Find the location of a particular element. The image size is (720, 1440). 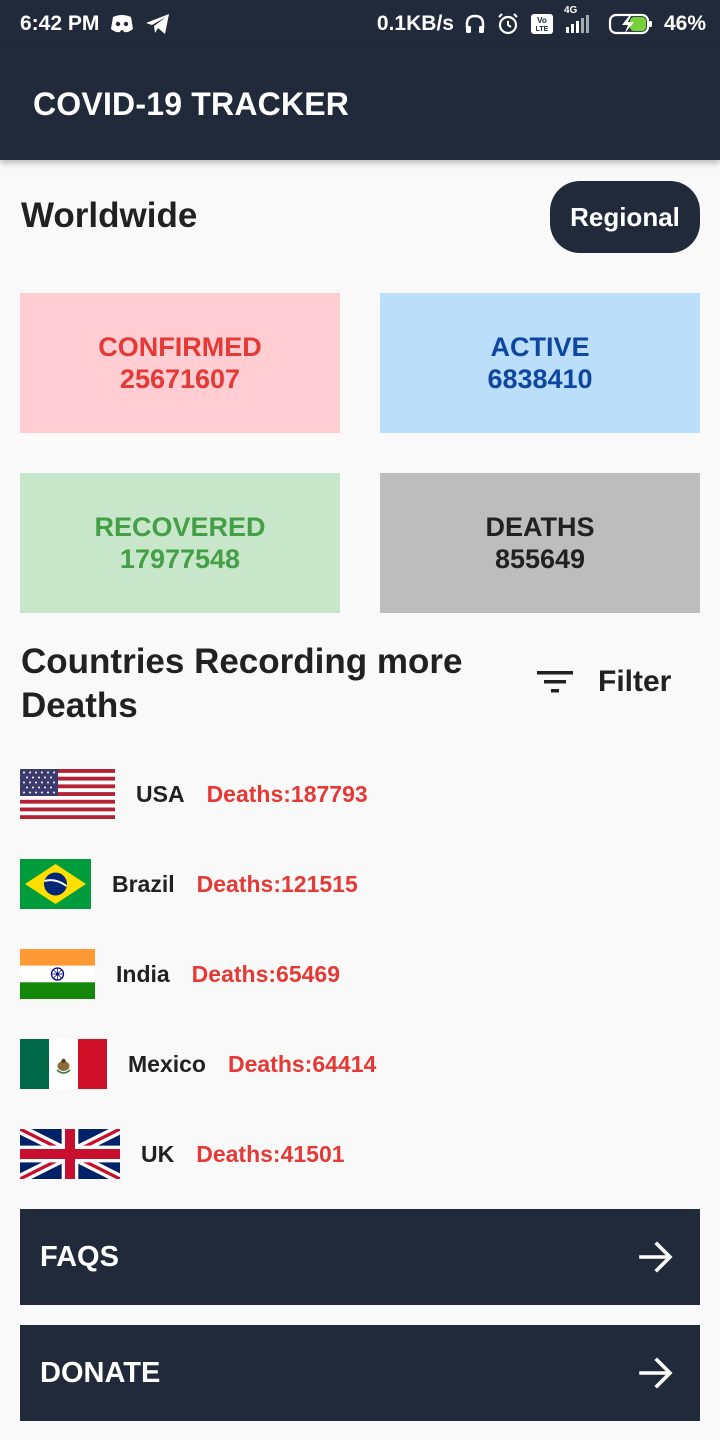

battery-level: 46% is located at coordinates (684, 23).